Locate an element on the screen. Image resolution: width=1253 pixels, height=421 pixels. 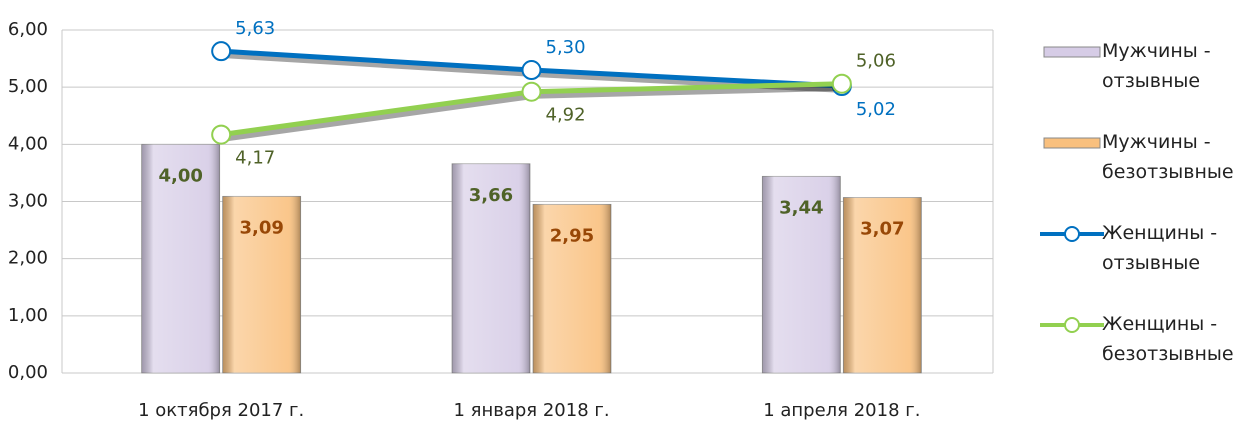
legend-label: Женщины - отзывные is located at coordinates (1160, 248).